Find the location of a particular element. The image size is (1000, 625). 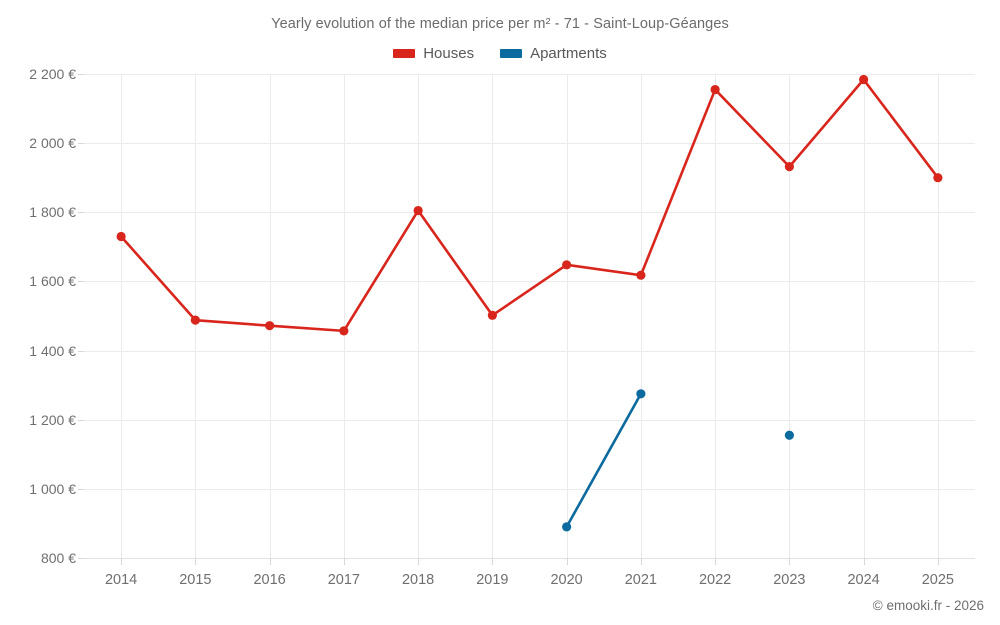

legend-swatch-houses is located at coordinates (404, 53).